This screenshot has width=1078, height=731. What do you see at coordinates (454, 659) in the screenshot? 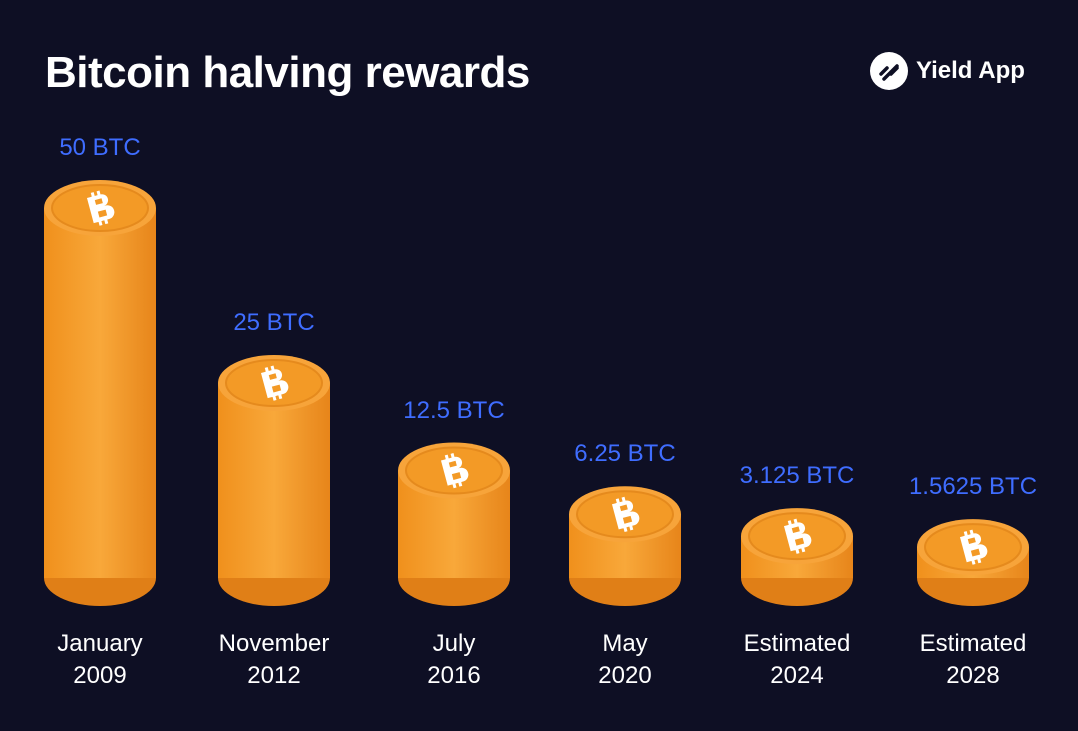
I see `category-label: July 2016` at bounding box center [454, 659].